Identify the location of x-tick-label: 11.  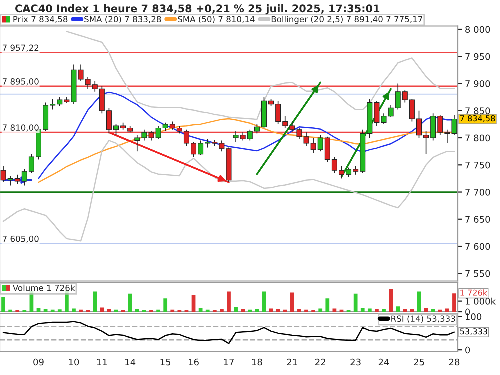
(102, 362).